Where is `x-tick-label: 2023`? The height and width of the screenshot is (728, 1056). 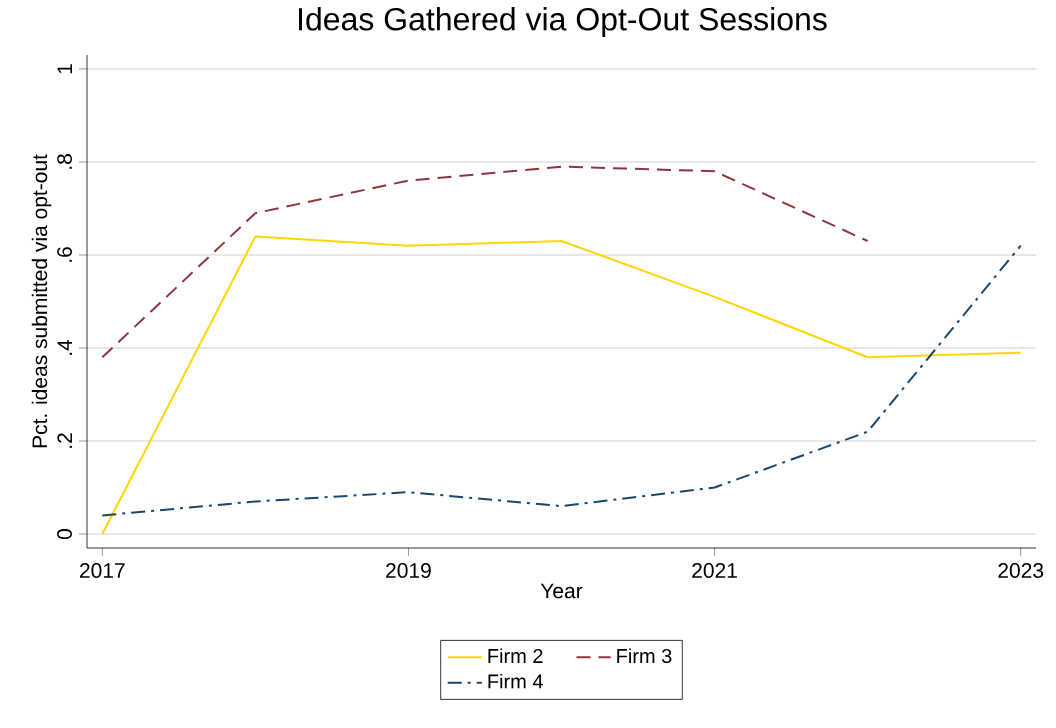
x-tick-label: 2023 is located at coordinates (1021, 570).